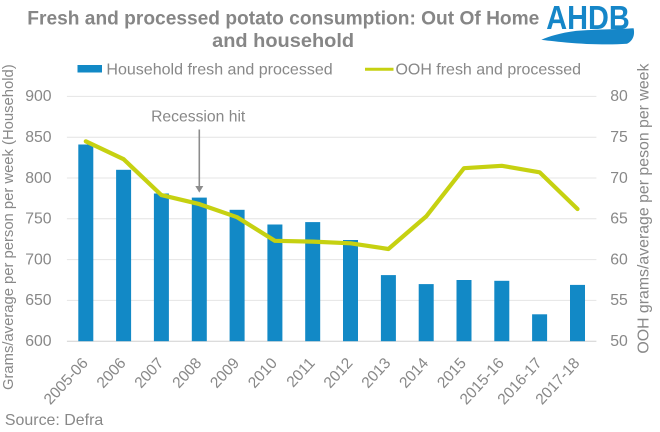 This screenshot has width=660, height=432. Describe the element at coordinates (198, 117) in the screenshot. I see `svg-text: Recession hit` at that location.